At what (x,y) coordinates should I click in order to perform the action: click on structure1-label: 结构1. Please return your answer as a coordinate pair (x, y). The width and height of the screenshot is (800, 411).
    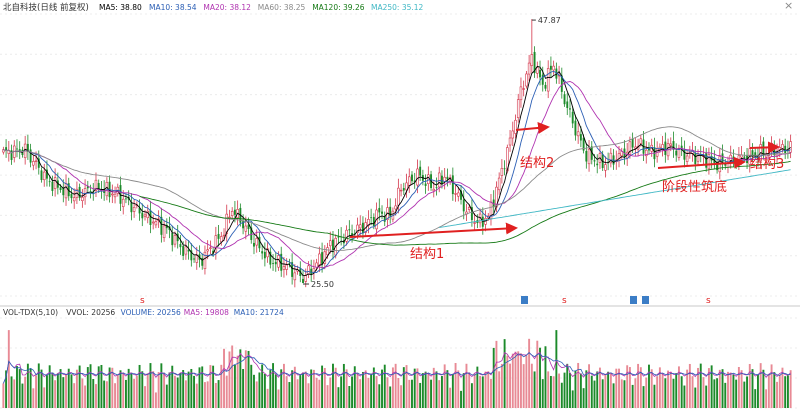
    Looking at the image, I should click on (427, 254).